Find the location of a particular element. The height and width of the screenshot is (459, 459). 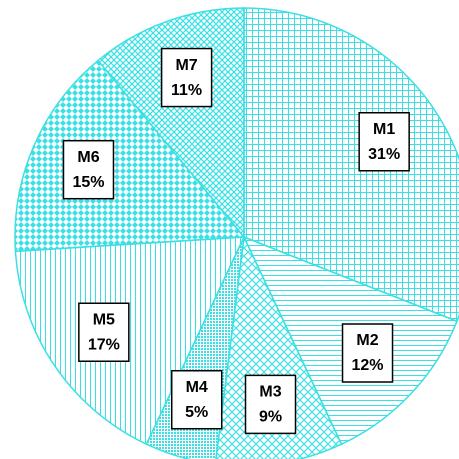

slice-value-label: 31% is located at coordinates (384, 154).